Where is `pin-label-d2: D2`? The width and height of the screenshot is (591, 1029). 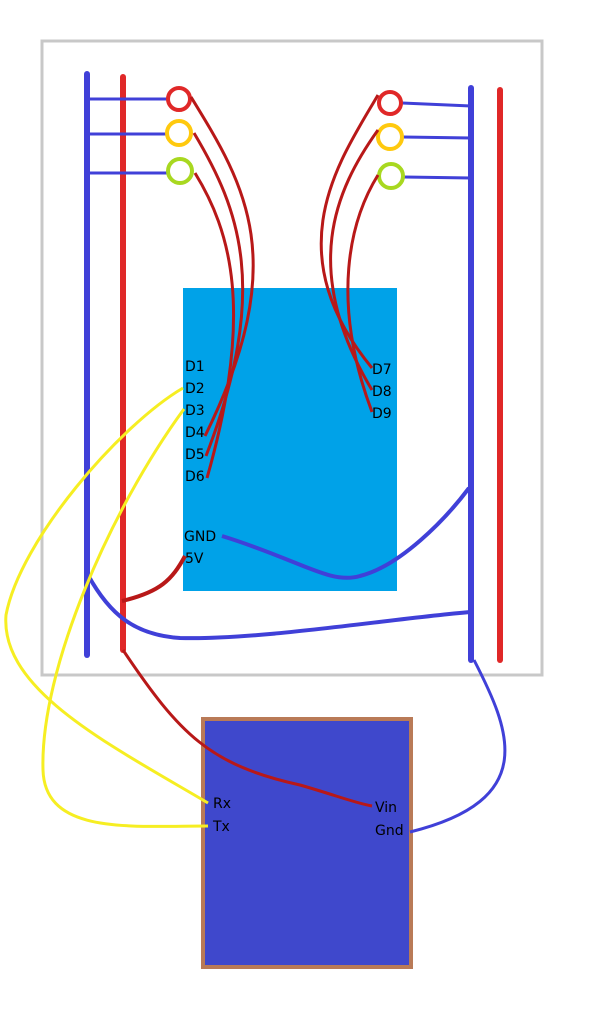 pin-label-d2: D2 is located at coordinates (195, 389).